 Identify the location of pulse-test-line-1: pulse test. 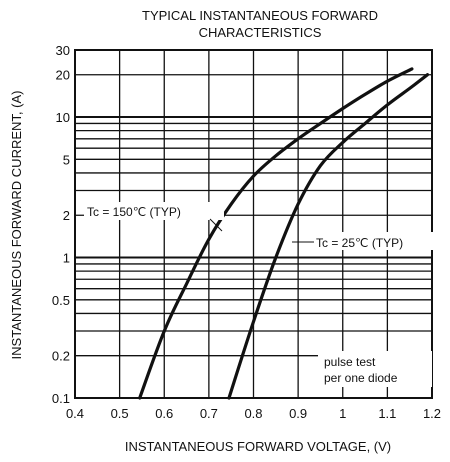
(350, 362).